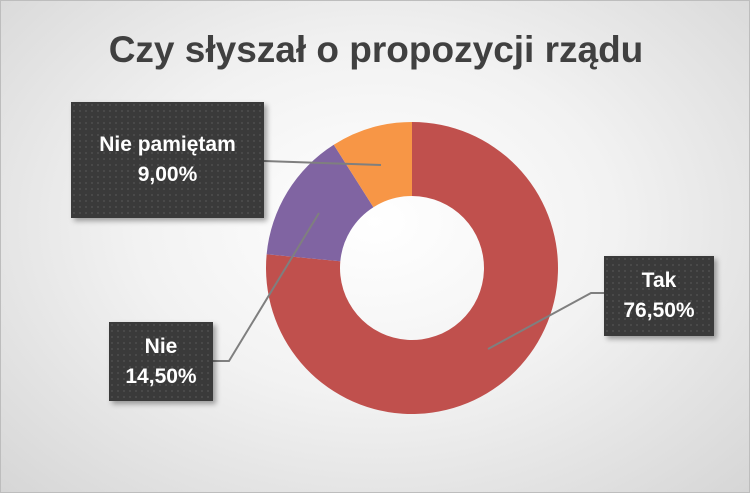  What do you see at coordinates (659, 280) in the screenshot?
I see `category-label: Tak` at bounding box center [659, 280].